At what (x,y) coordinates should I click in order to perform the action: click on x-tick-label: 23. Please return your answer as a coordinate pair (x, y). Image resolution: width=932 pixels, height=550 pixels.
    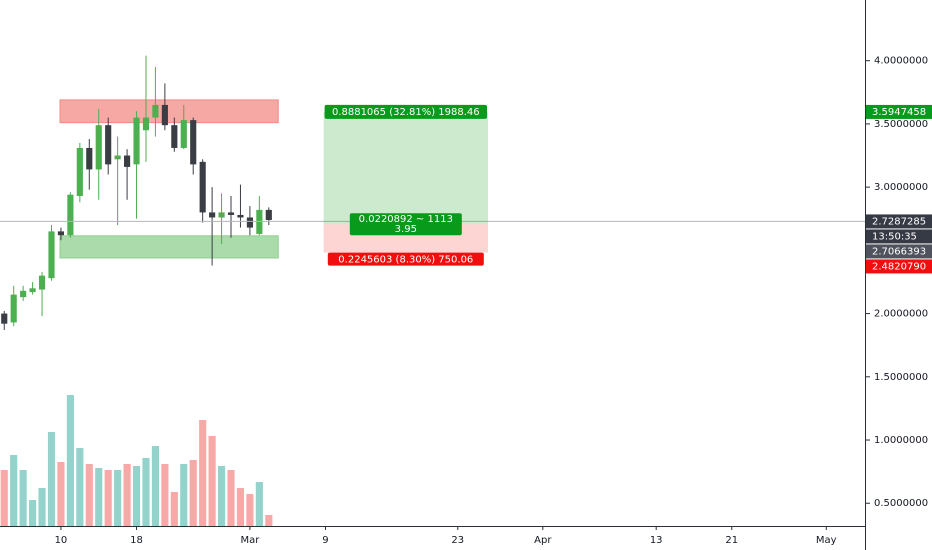
    Looking at the image, I should click on (457, 540).